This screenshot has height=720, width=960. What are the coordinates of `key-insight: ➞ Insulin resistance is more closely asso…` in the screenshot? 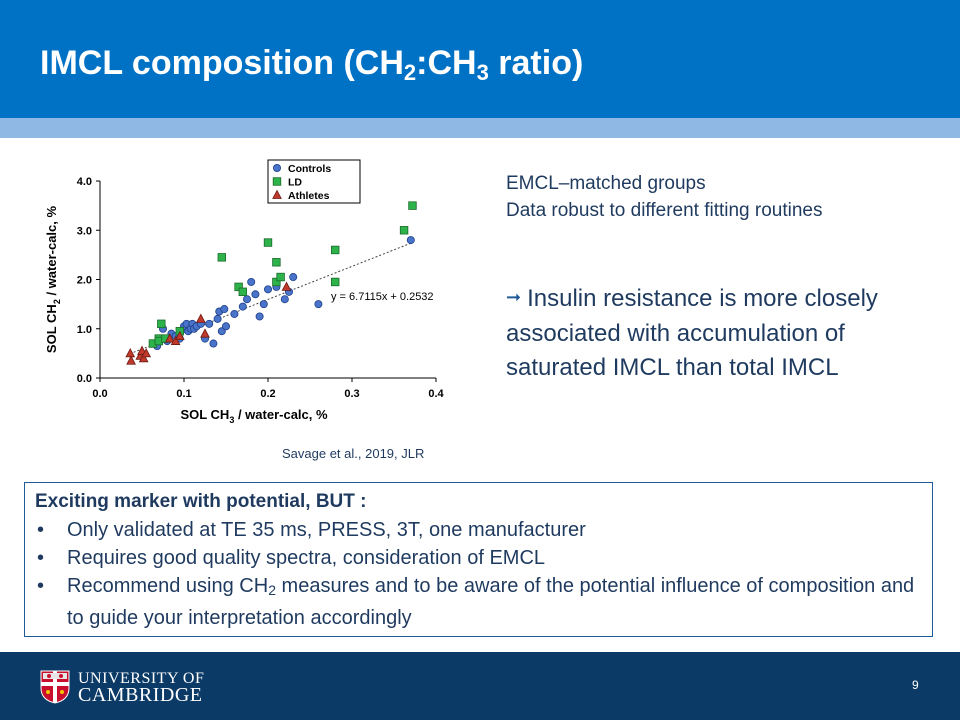 It's located at (721, 333).